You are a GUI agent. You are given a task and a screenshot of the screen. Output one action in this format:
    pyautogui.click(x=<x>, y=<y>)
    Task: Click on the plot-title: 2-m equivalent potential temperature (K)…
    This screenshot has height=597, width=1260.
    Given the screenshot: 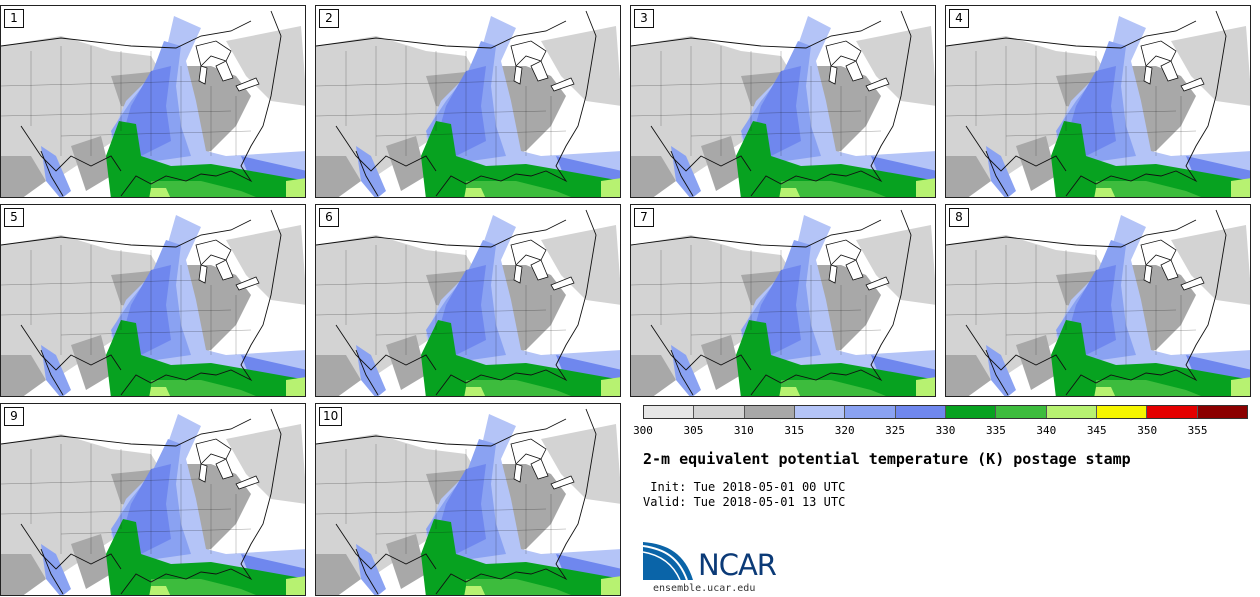 What is the action you would take?
    pyautogui.click(x=887, y=459)
    